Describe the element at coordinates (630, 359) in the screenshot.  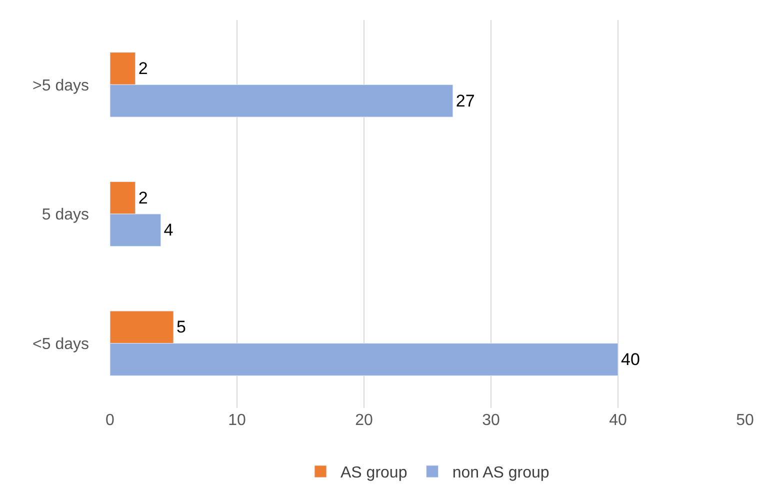
I see `data-label: 40` at that location.